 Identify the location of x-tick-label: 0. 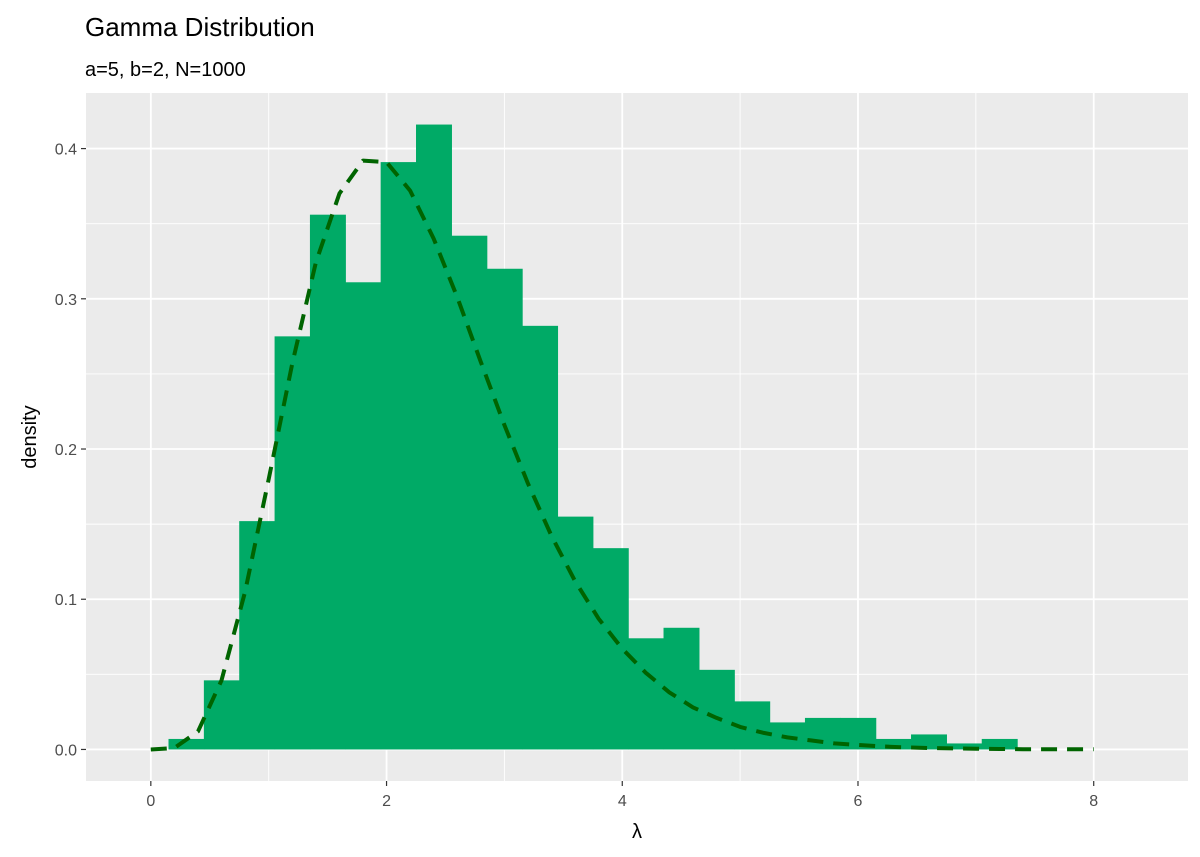
(150, 801).